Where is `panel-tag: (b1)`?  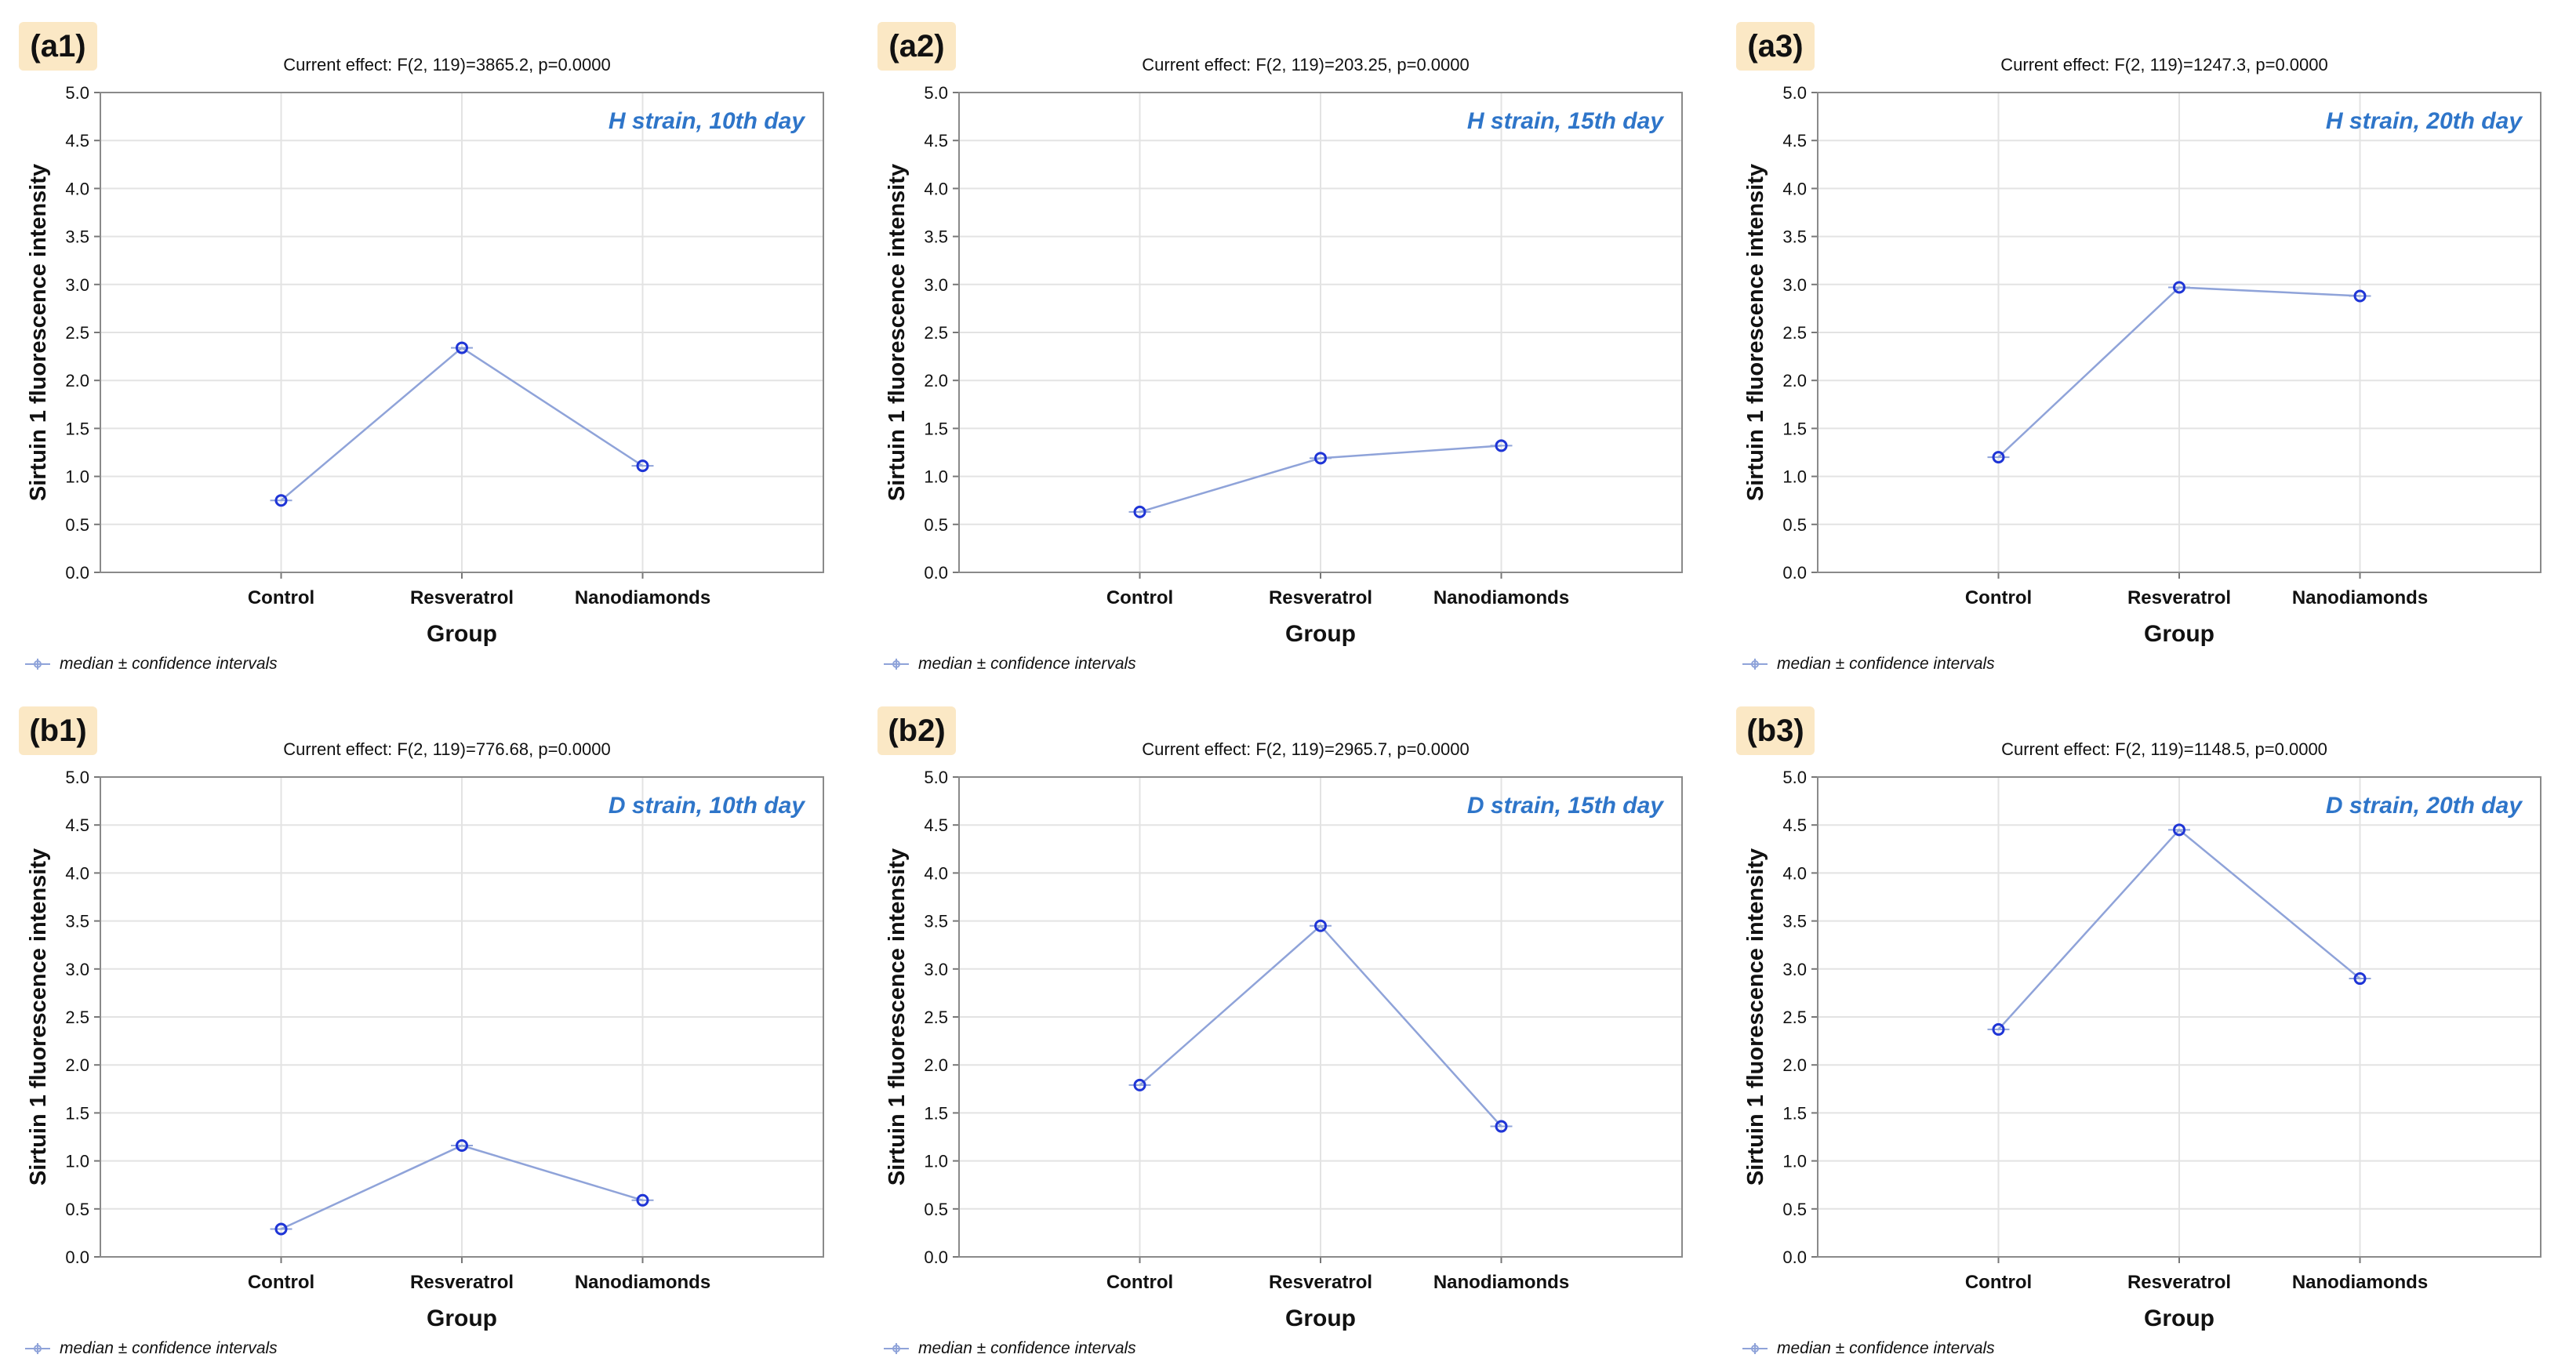 panel-tag: (b1) is located at coordinates (58, 730).